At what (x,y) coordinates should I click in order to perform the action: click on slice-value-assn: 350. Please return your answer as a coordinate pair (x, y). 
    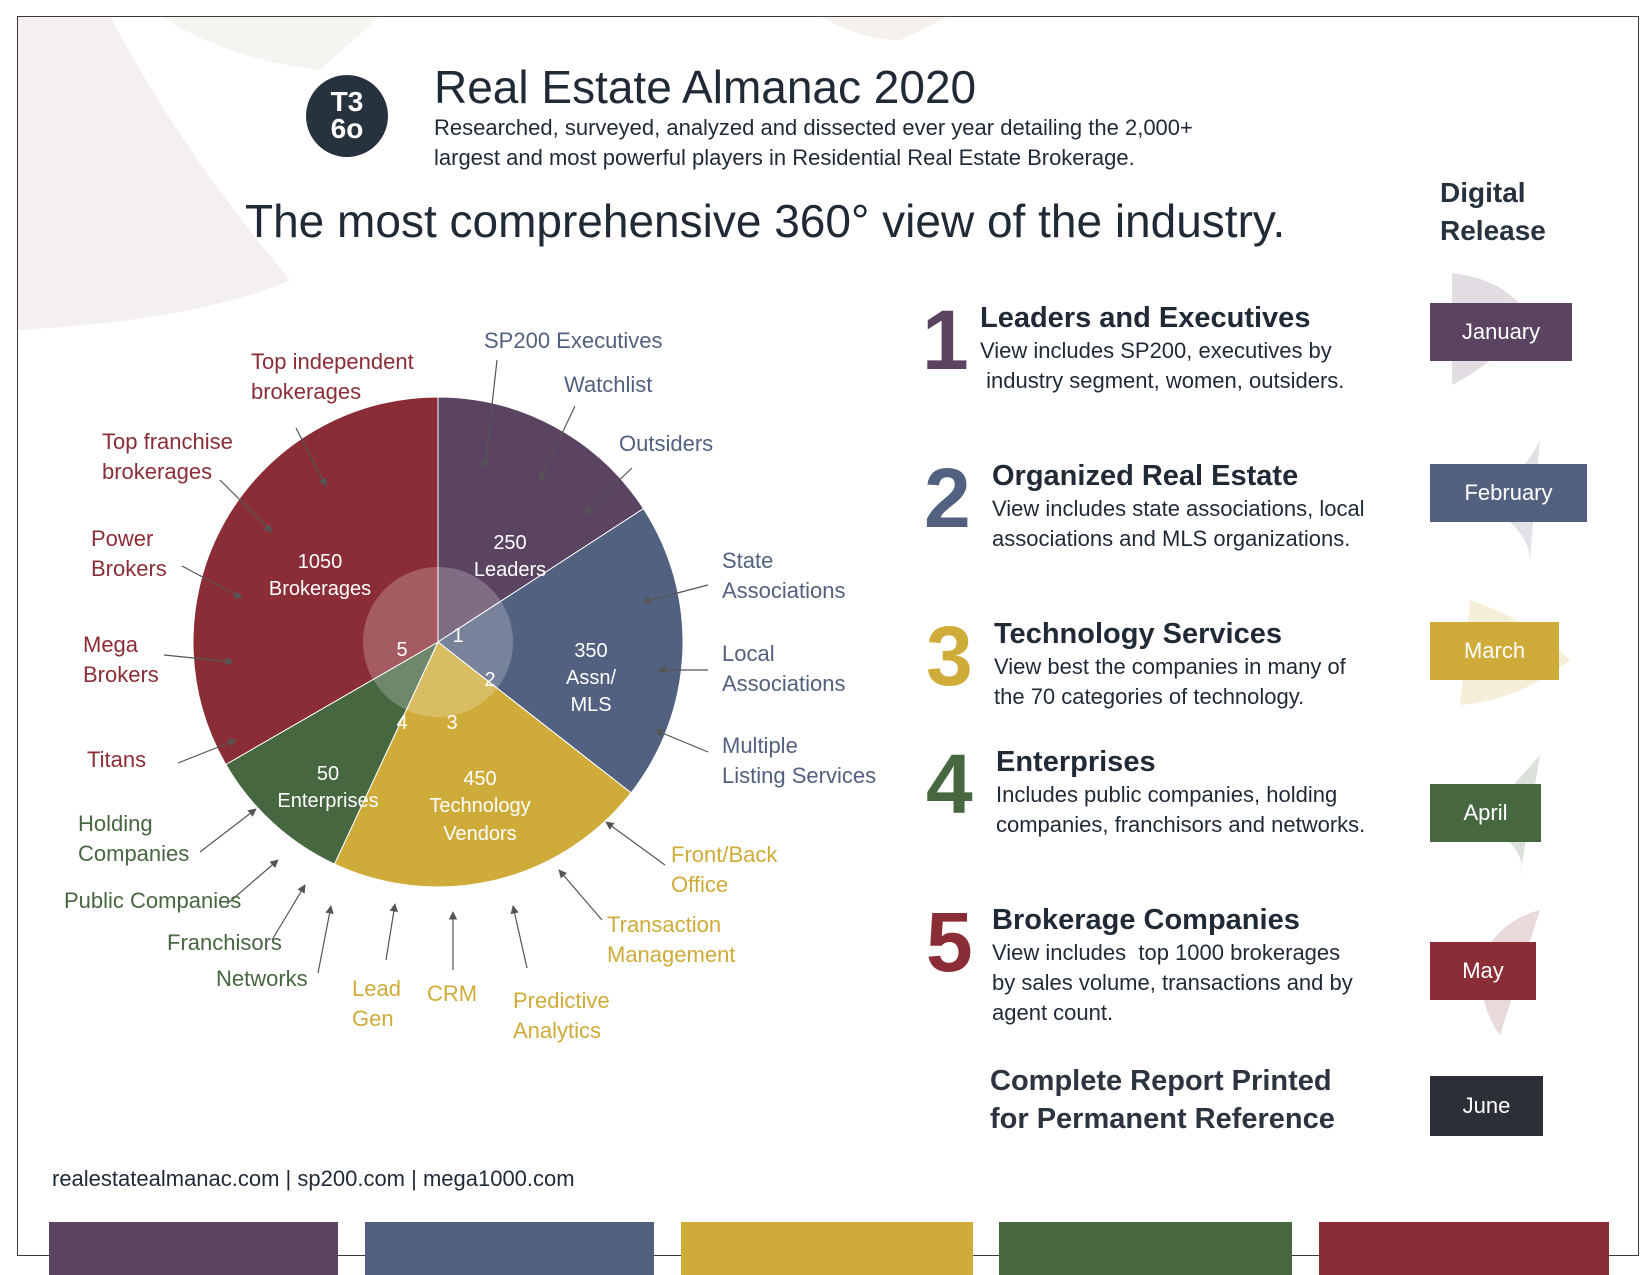
    Looking at the image, I should click on (590, 651).